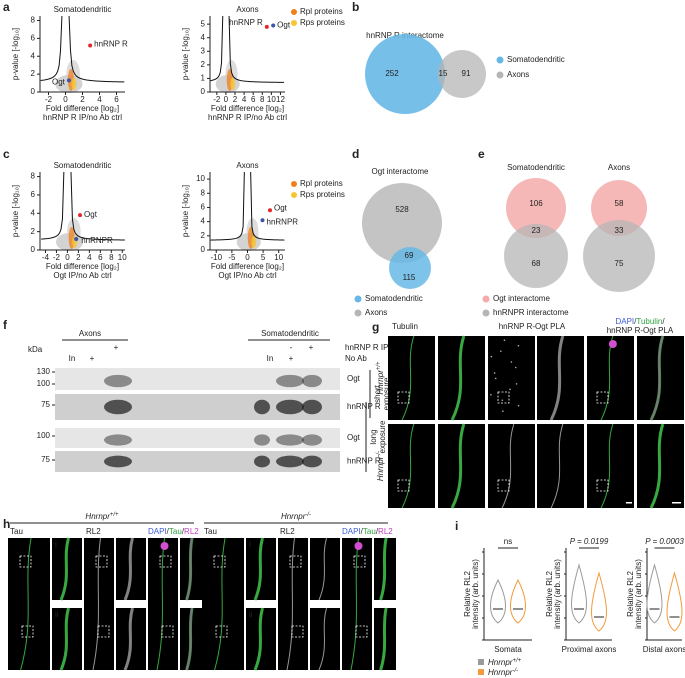 The image size is (685, 678). Describe the element at coordinates (5, 325) in the screenshot. I see `panel-letter: f` at that location.